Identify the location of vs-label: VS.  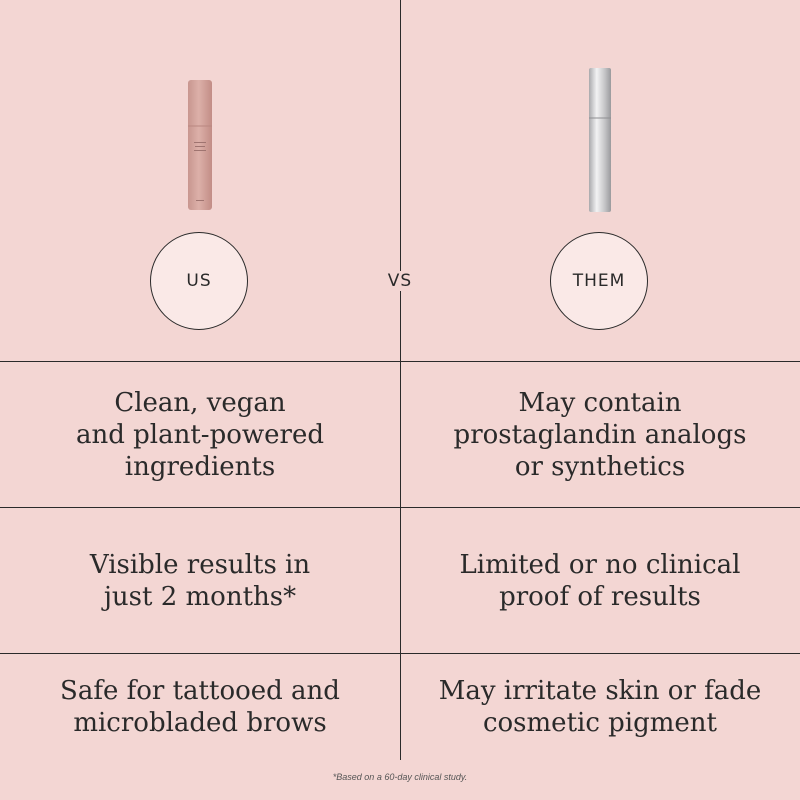
(400, 281).